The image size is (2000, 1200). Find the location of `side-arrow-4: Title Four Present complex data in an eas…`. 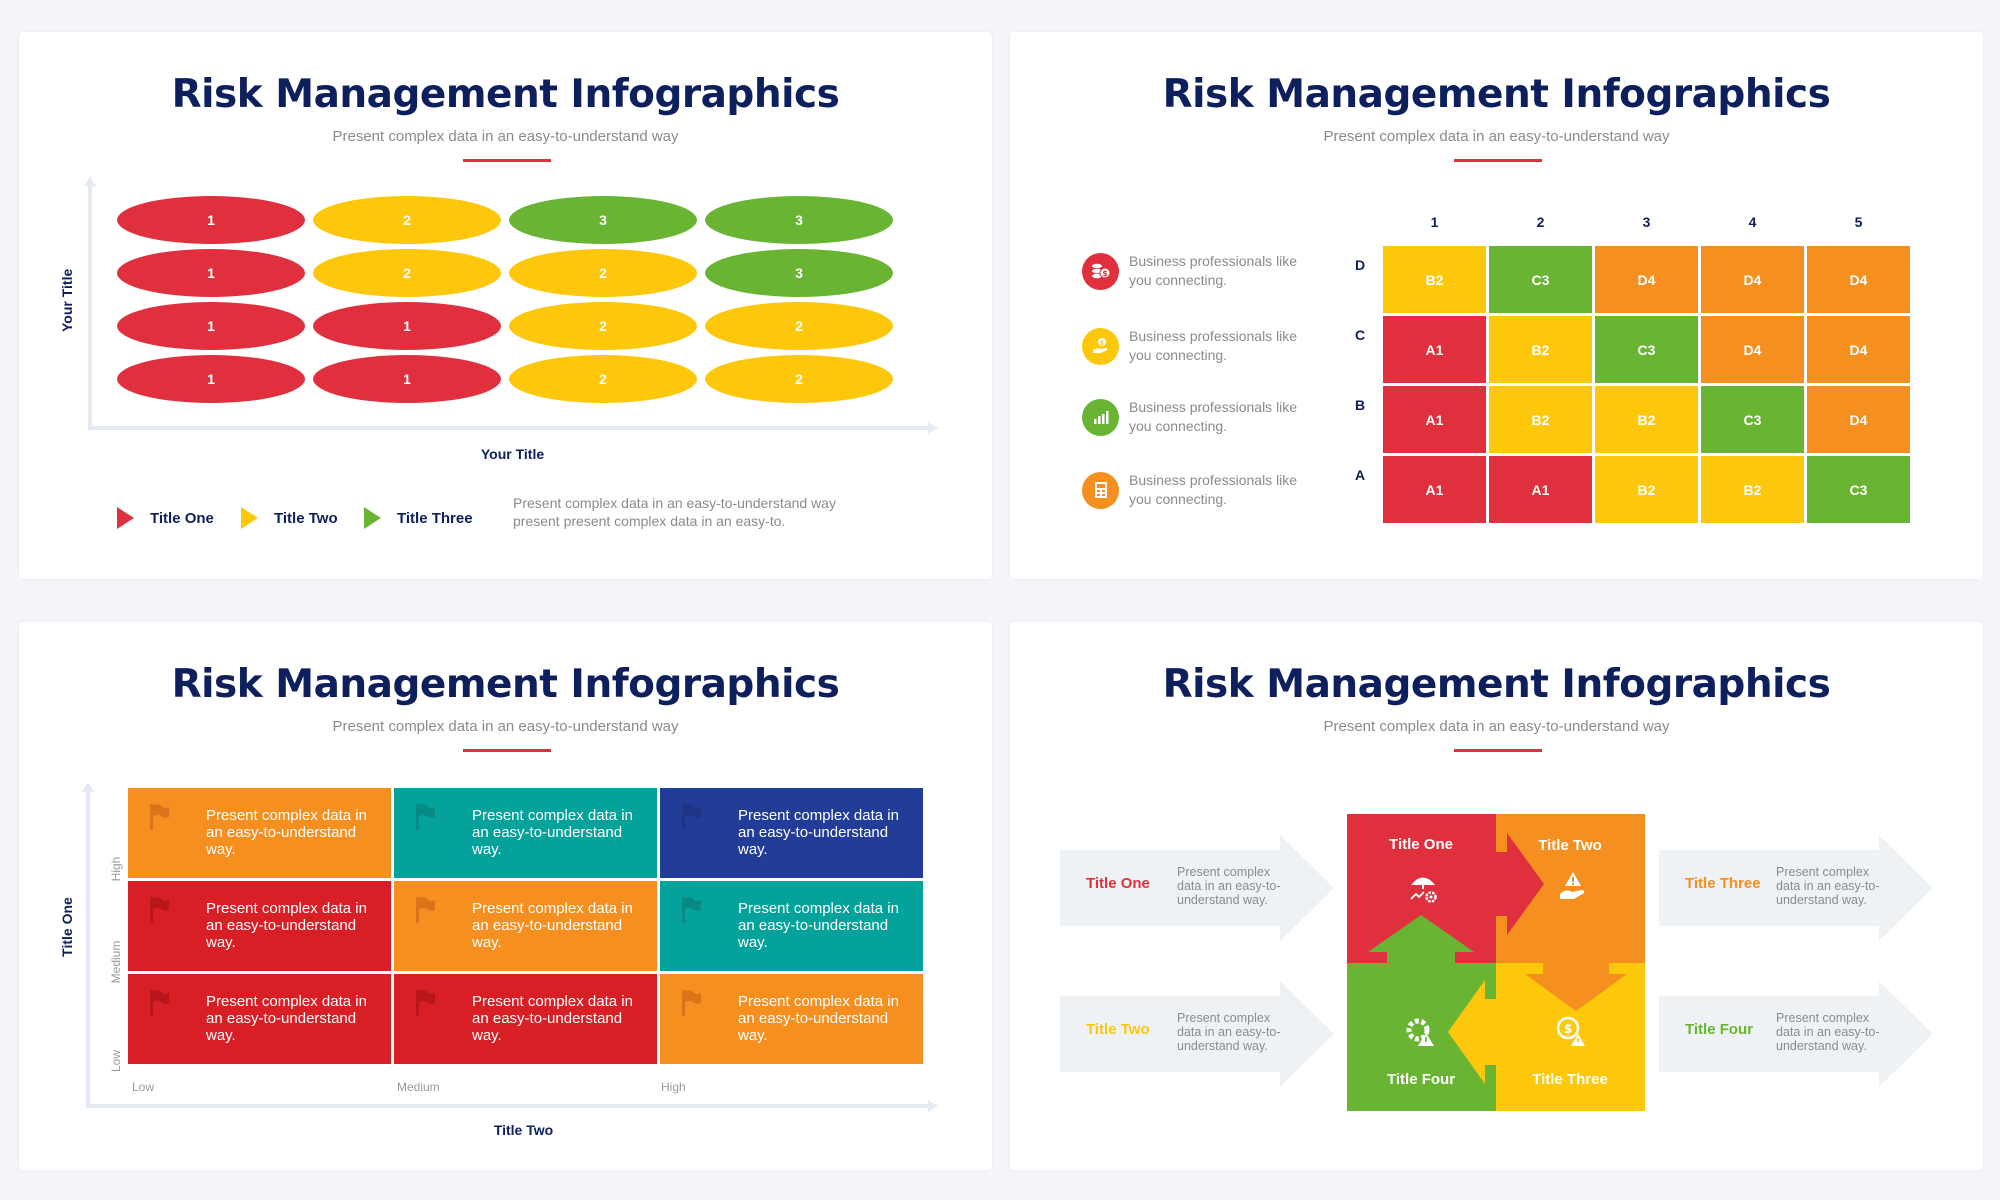

side-arrow-4: Title Four Present complex data in an eas… is located at coordinates (1796, 1034).